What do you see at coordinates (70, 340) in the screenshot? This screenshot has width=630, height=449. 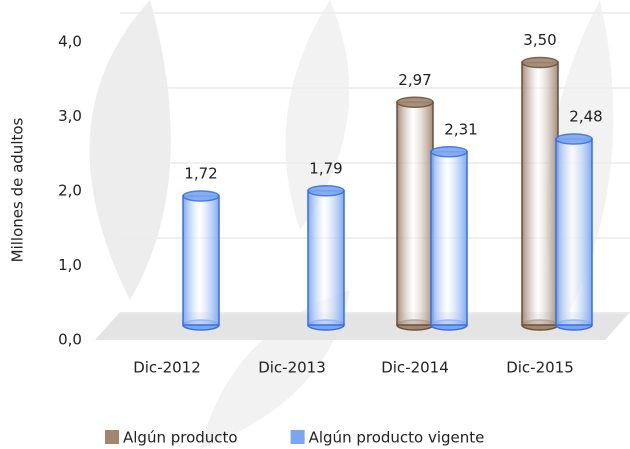 I see `y-tick-label: 0,0` at bounding box center [70, 340].